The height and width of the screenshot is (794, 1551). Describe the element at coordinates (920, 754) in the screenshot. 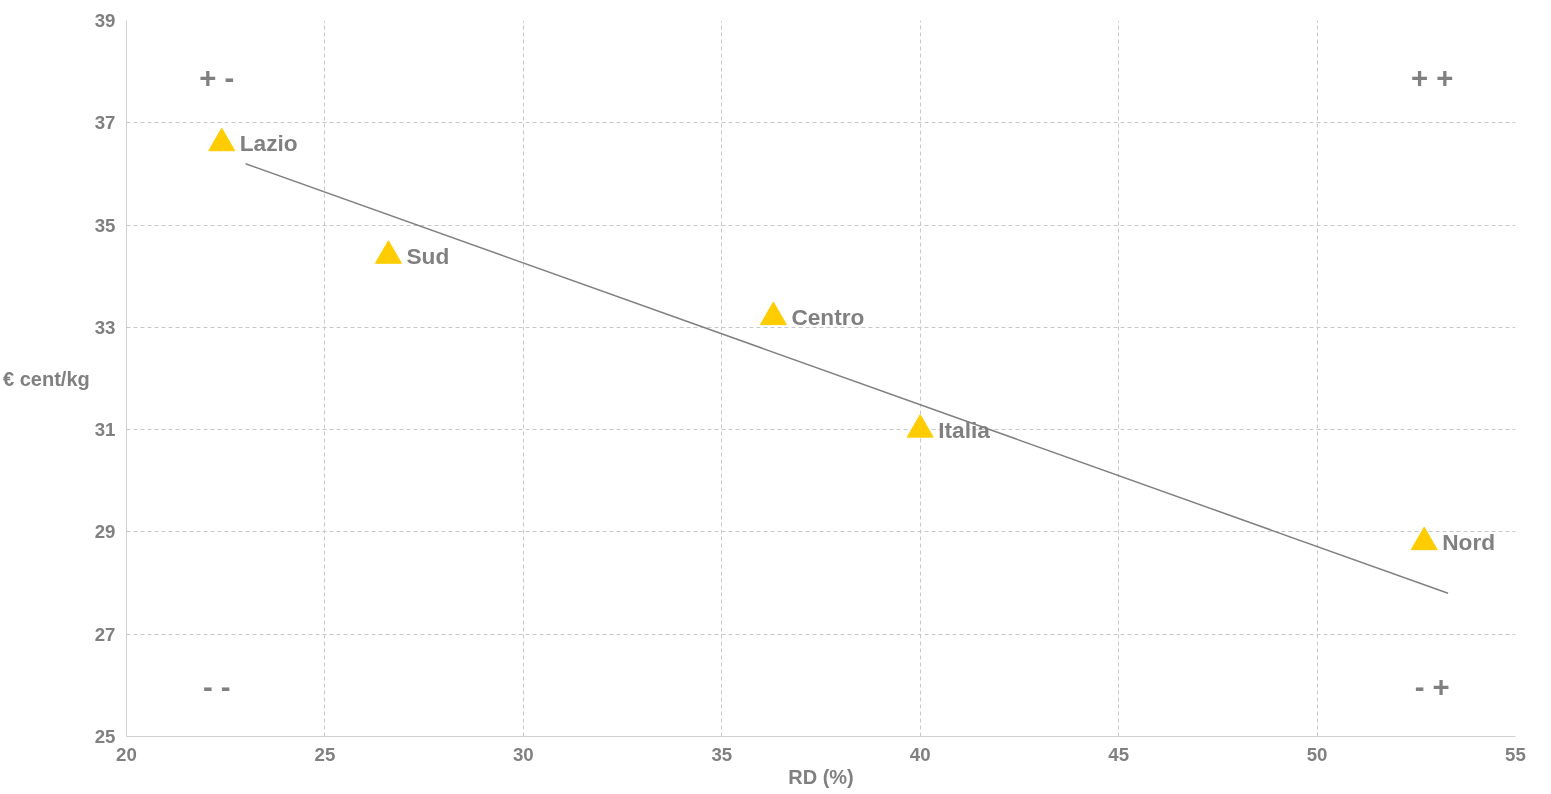

I see `x-tick-label: 40` at that location.